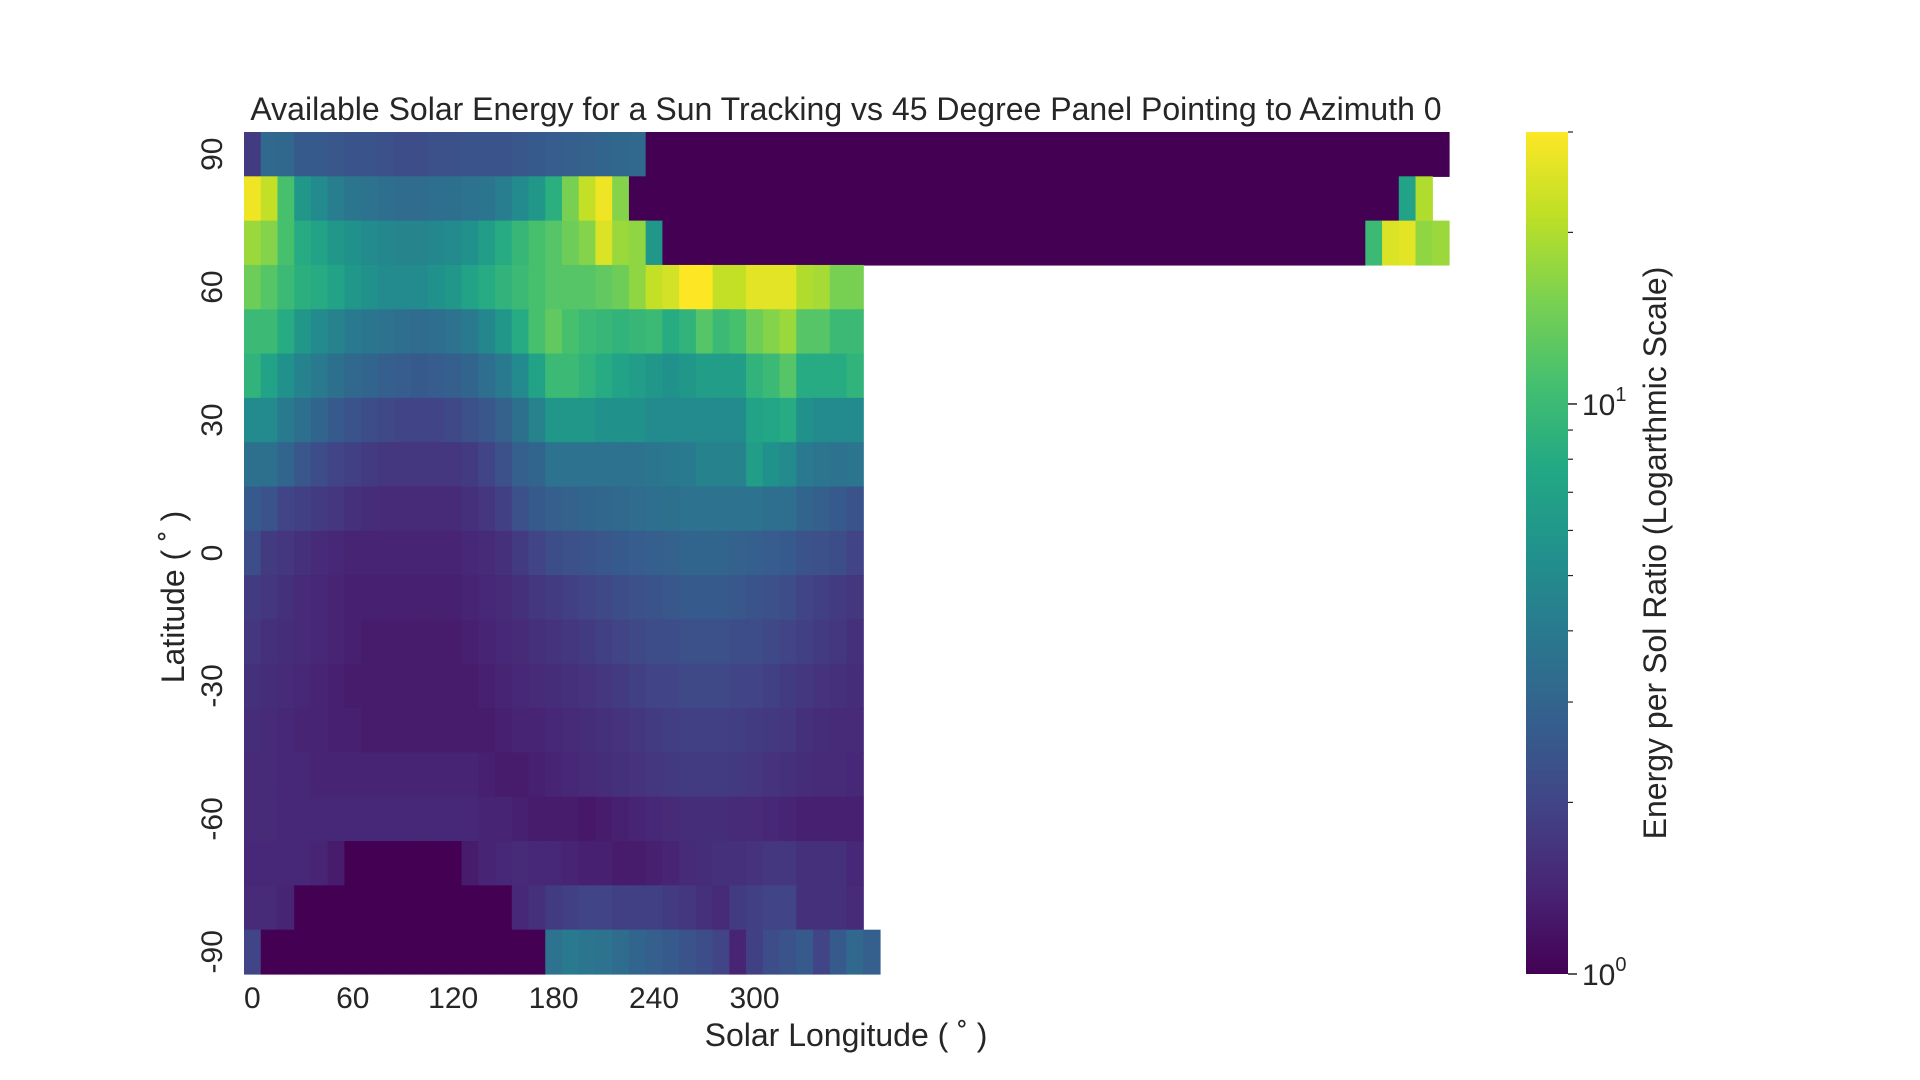 This screenshot has width=1920, height=1080. Describe the element at coordinates (754, 998) in the screenshot. I see `x-tick-label: 300` at that location.